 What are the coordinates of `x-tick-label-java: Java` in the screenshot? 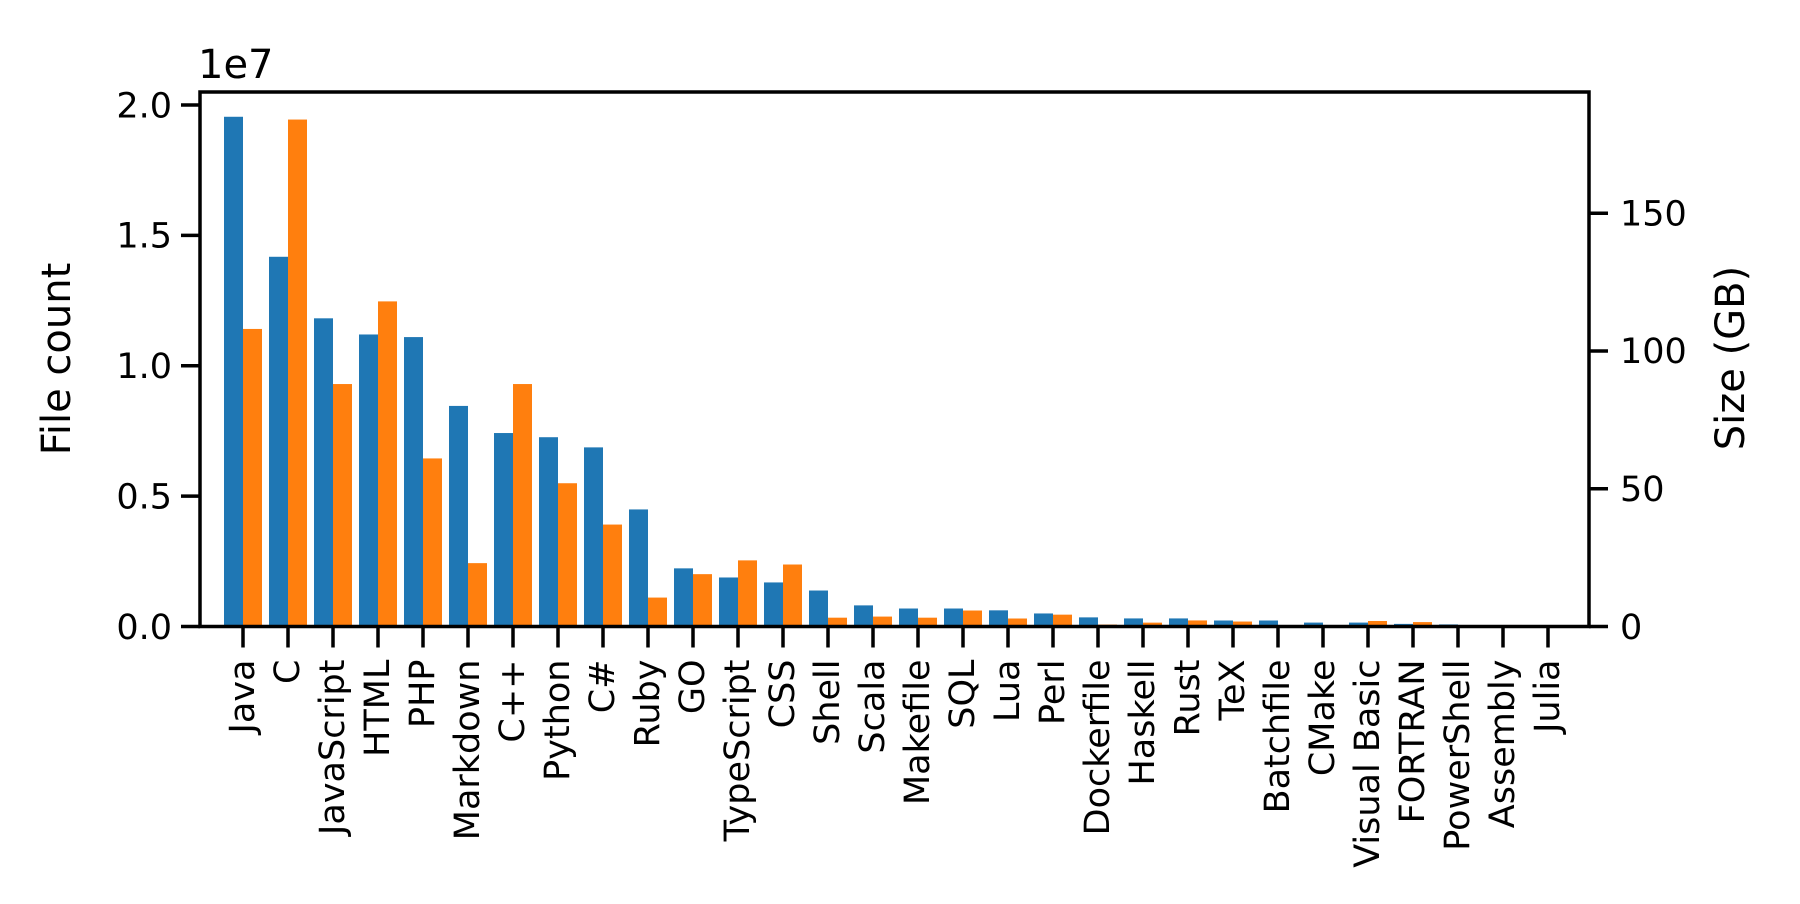 It's located at (243, 698).